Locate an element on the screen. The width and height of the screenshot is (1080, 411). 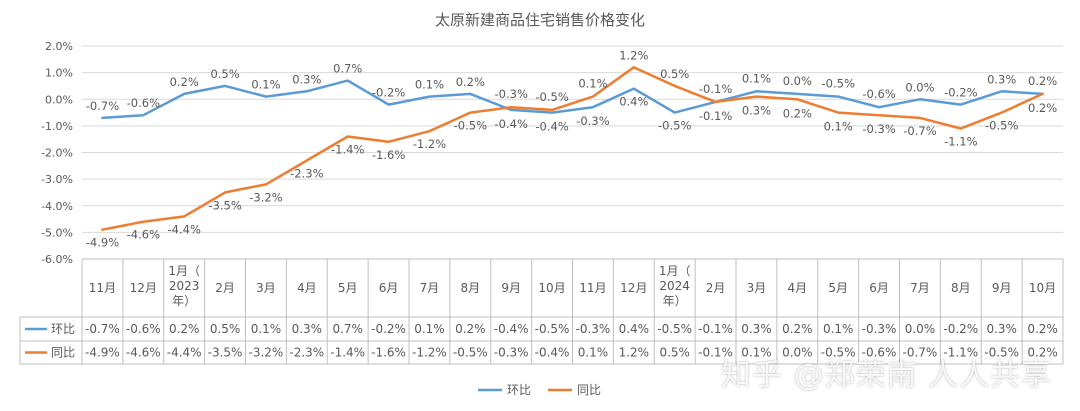
series-name: 环比 is located at coordinates (63, 329).